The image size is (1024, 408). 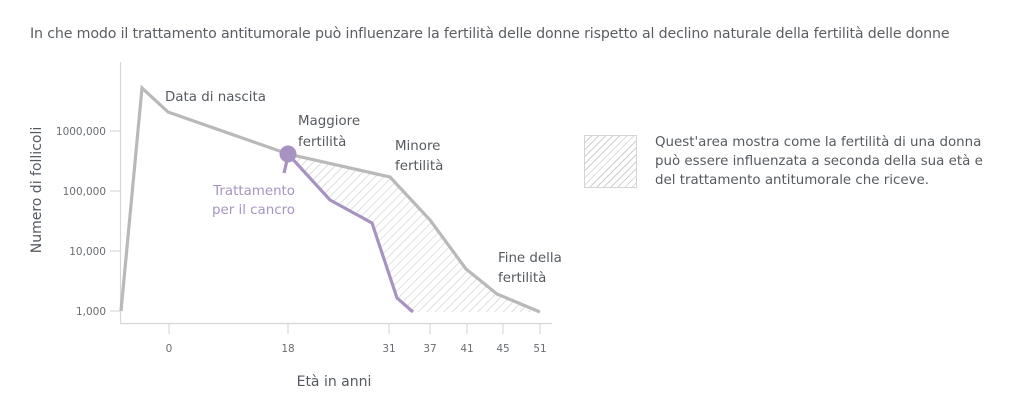 I want to click on x-tick-label: 41, so click(x=466, y=349).